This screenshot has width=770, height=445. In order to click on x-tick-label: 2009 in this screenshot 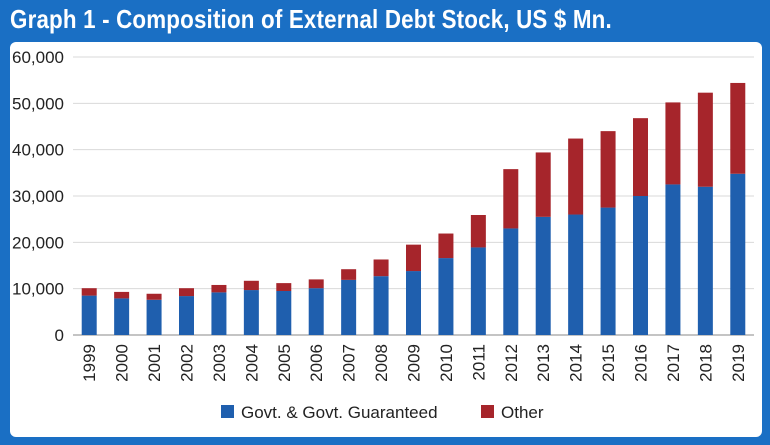, I will do `click(414, 363)`.